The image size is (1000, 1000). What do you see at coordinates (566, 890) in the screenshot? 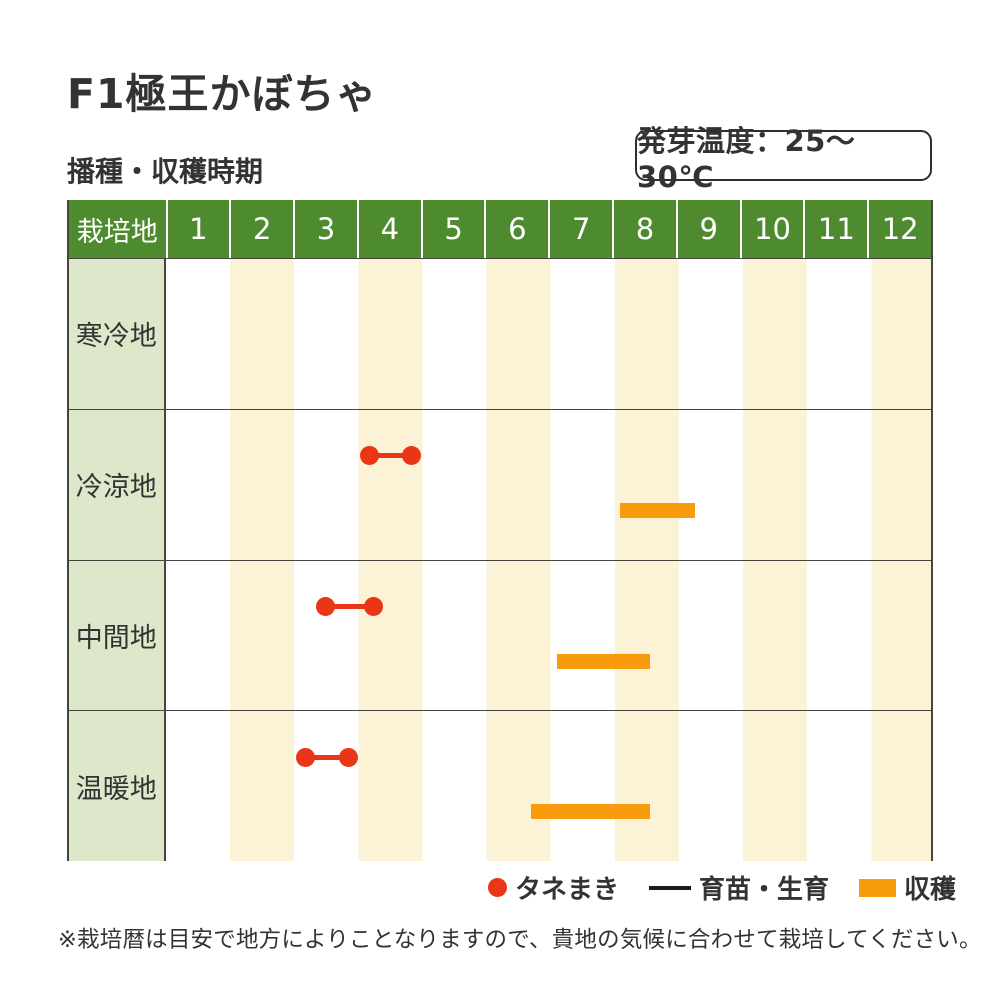
I see `legend-label: タネまき` at bounding box center [566, 890].